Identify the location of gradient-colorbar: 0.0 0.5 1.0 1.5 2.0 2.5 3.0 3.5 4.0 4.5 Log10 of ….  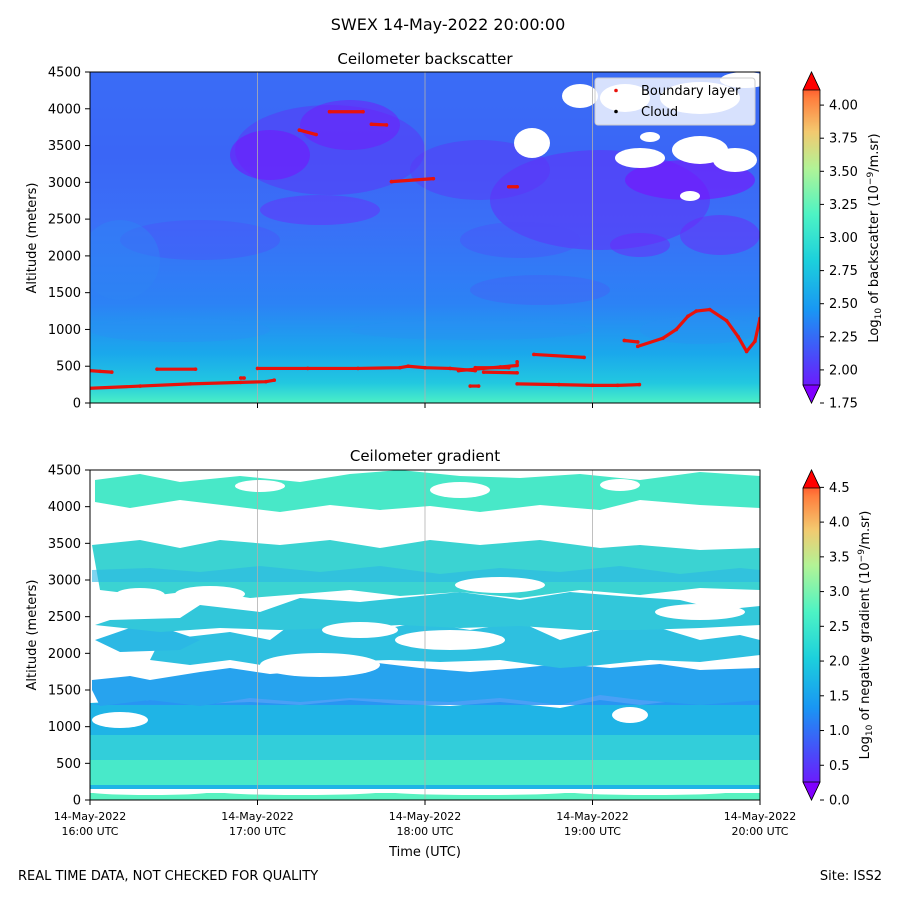
(838, 639).